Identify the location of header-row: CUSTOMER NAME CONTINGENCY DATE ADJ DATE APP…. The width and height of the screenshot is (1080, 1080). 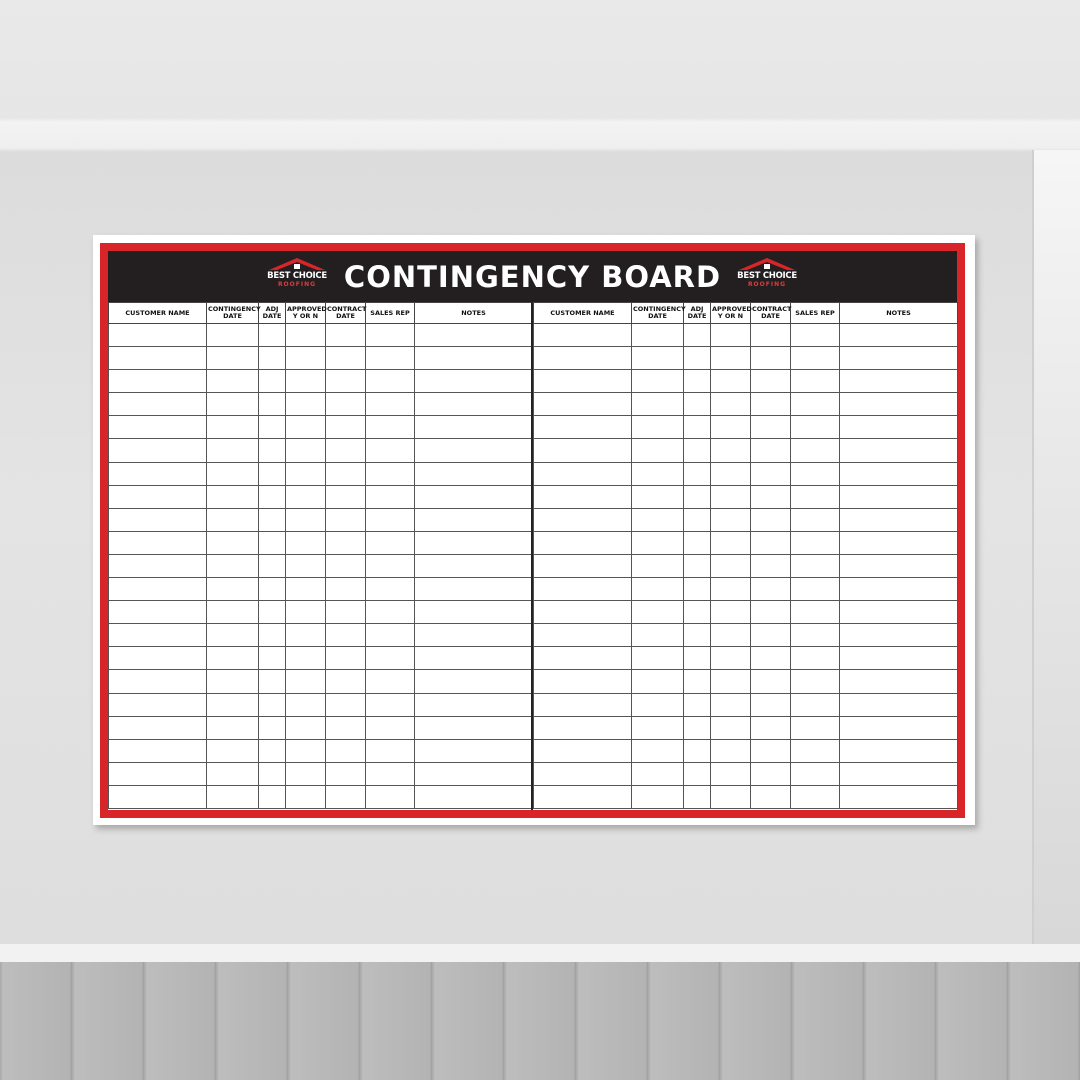
(320, 313).